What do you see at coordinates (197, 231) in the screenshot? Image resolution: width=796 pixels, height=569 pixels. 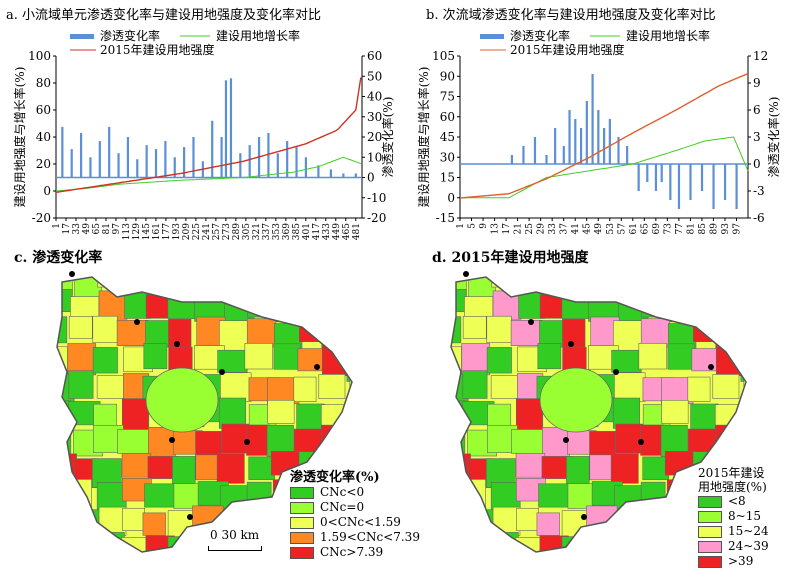 I see `x-tick-label: 225` at bounding box center [197, 231].